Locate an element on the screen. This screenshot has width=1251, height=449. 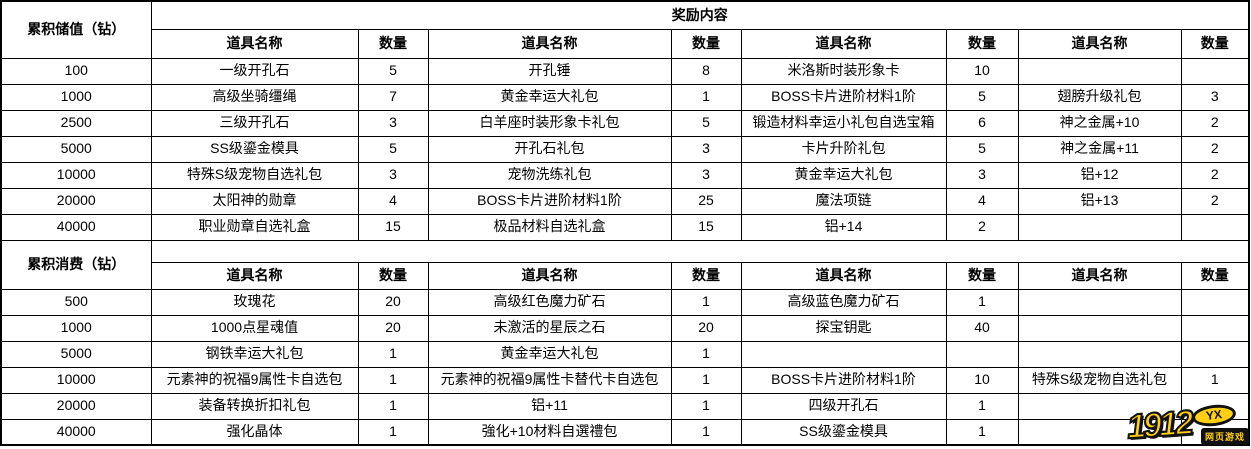
reward-banner: 奖励内容 is located at coordinates (700, 15).